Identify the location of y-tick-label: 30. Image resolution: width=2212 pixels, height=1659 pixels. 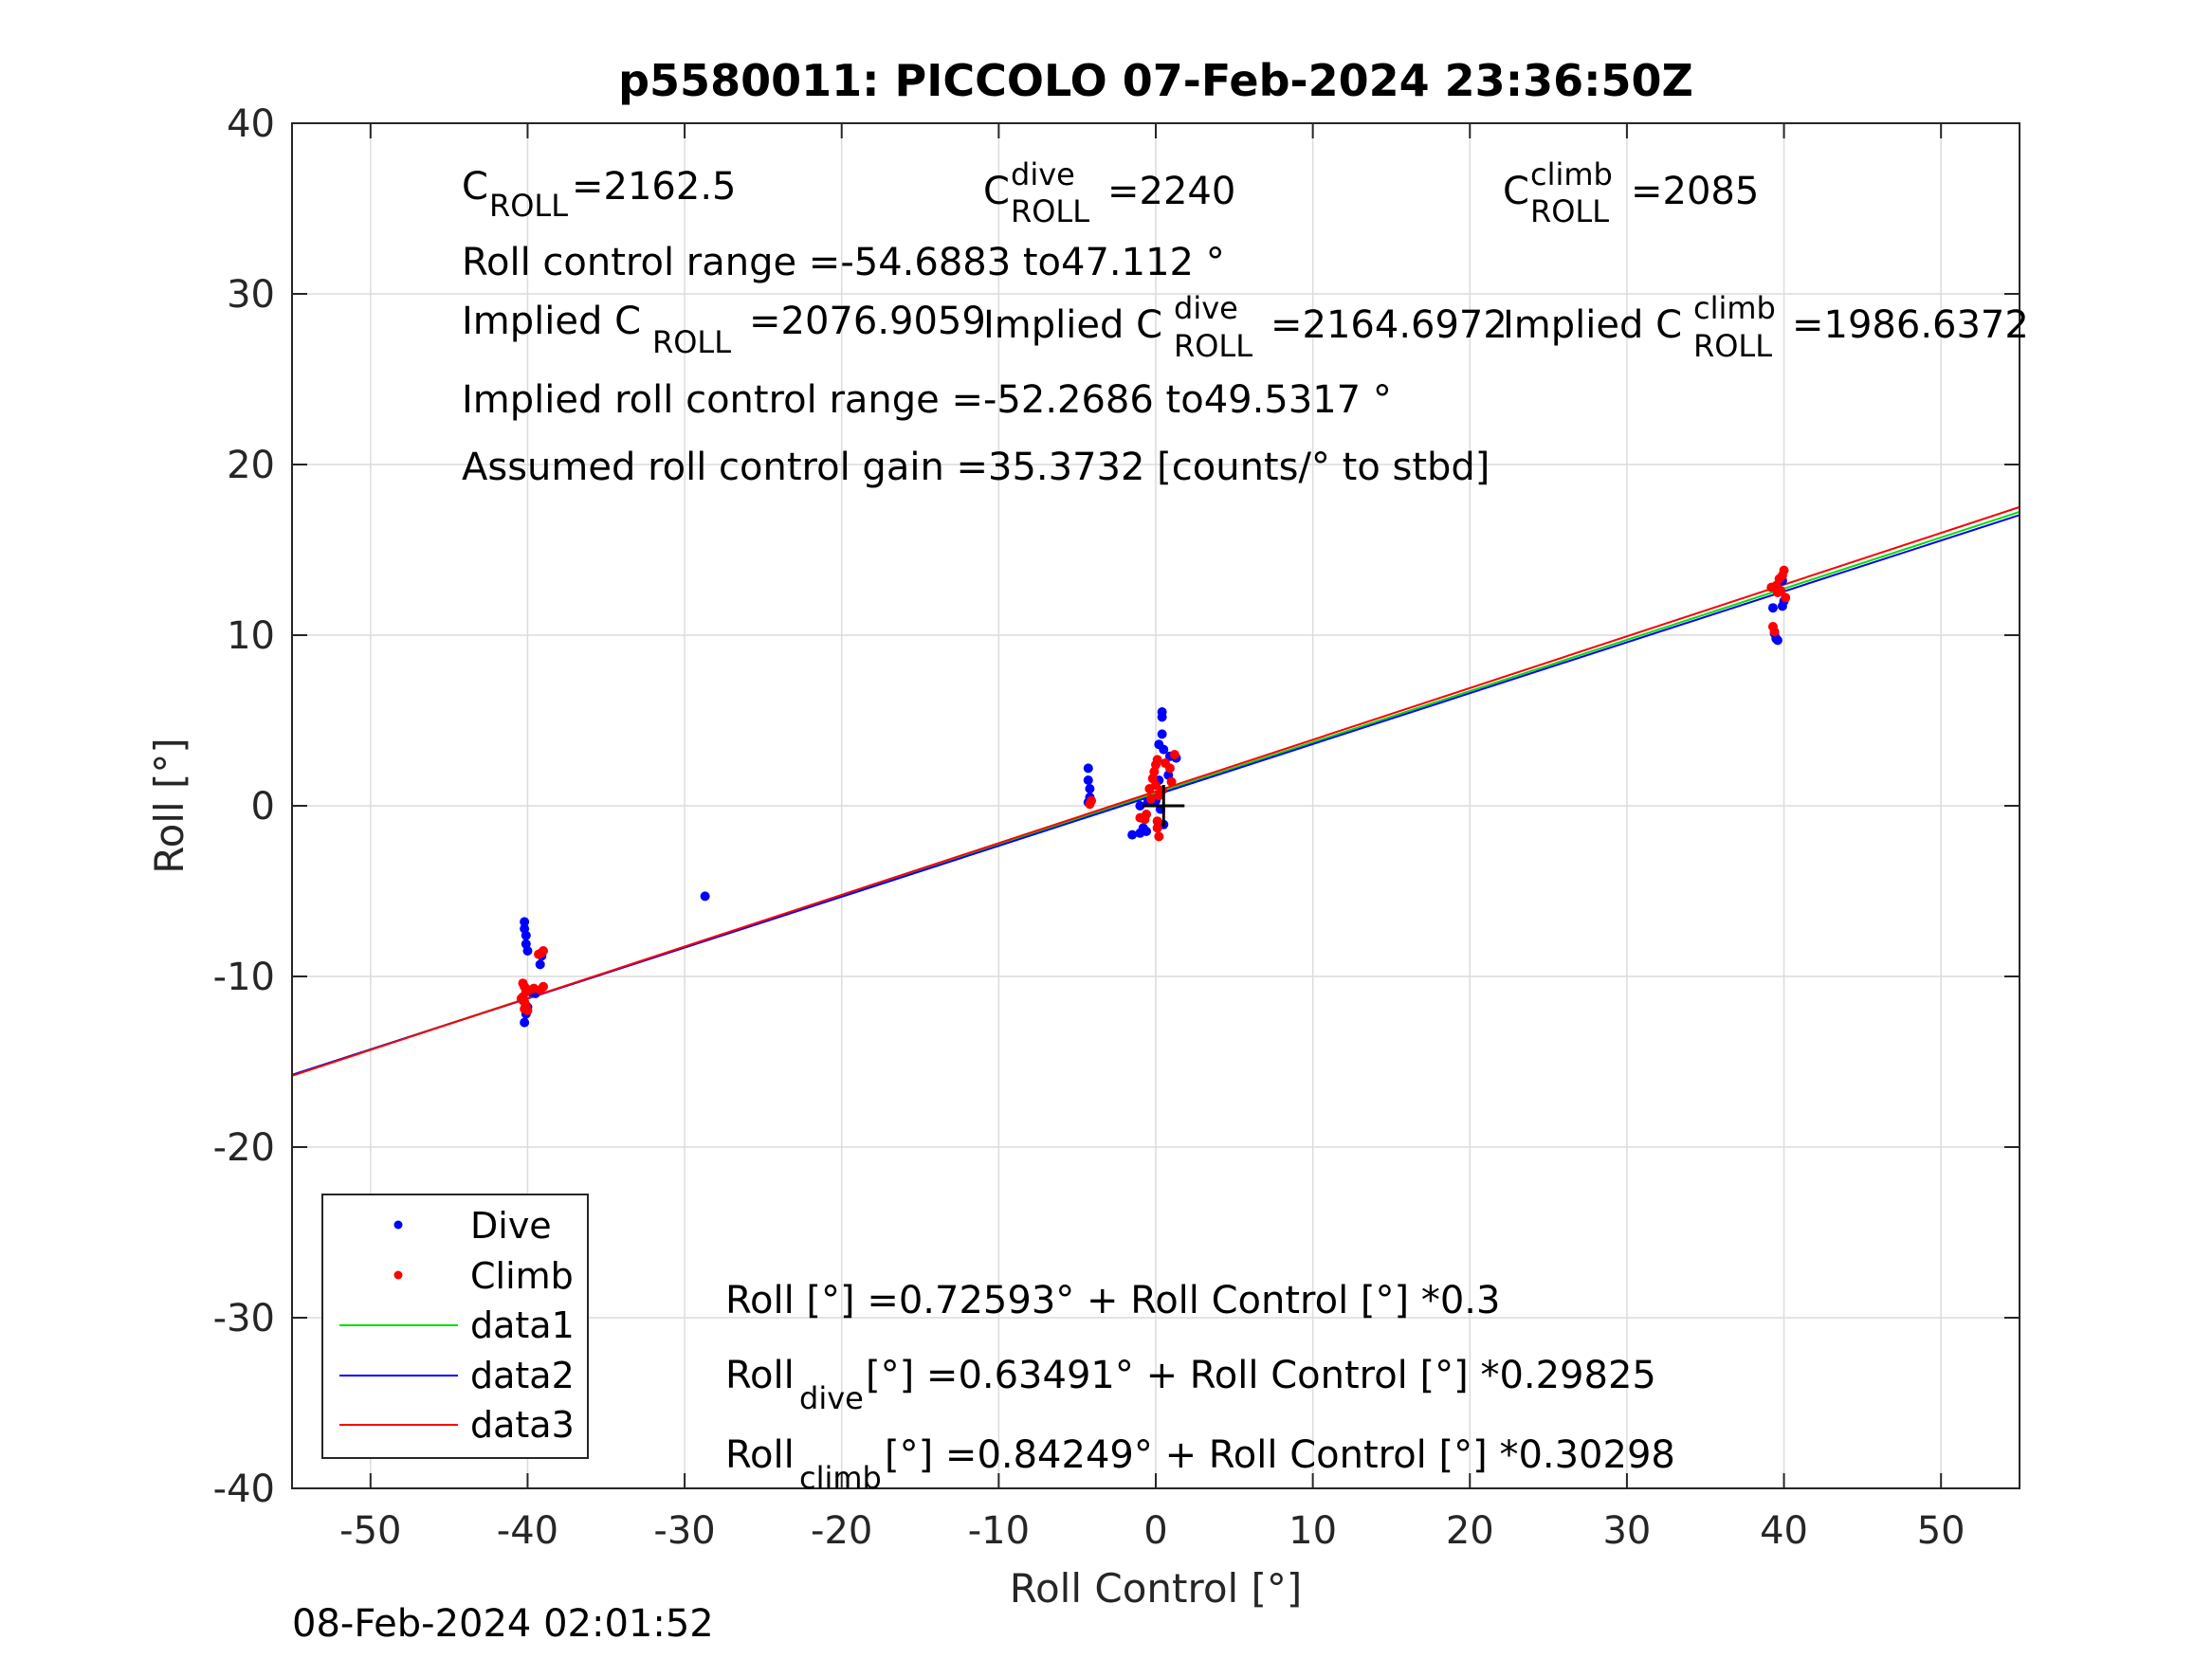
(251, 295).